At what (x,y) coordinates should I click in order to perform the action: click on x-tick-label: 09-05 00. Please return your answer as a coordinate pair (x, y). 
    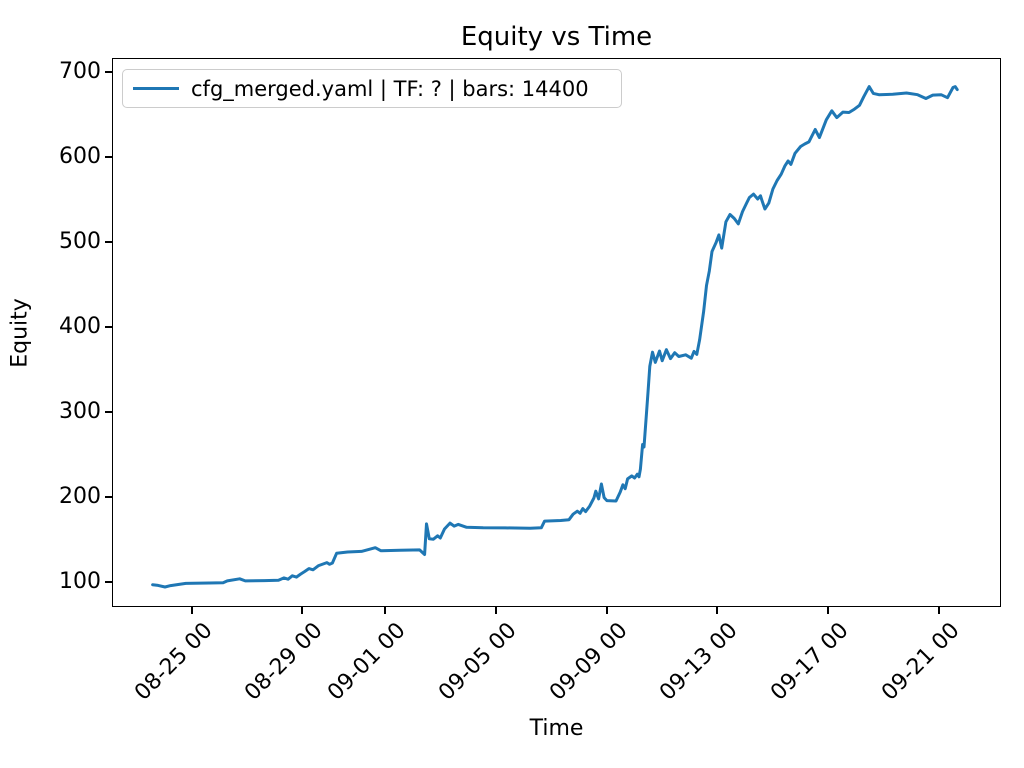
    Looking at the image, I should click on (478, 662).